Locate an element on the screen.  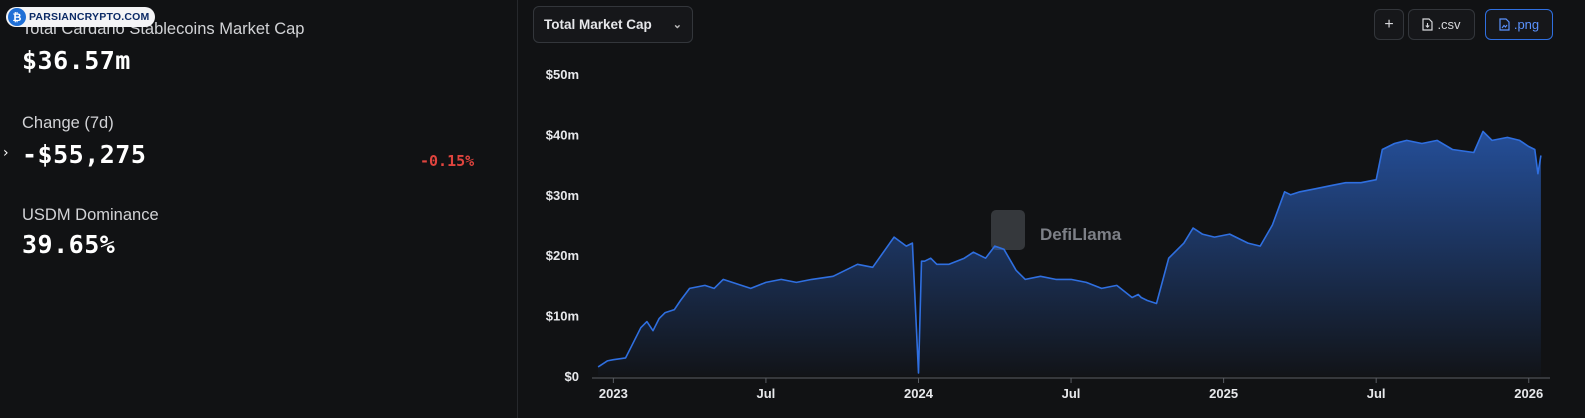
x-tick-label: 2025 is located at coordinates (1223, 393).